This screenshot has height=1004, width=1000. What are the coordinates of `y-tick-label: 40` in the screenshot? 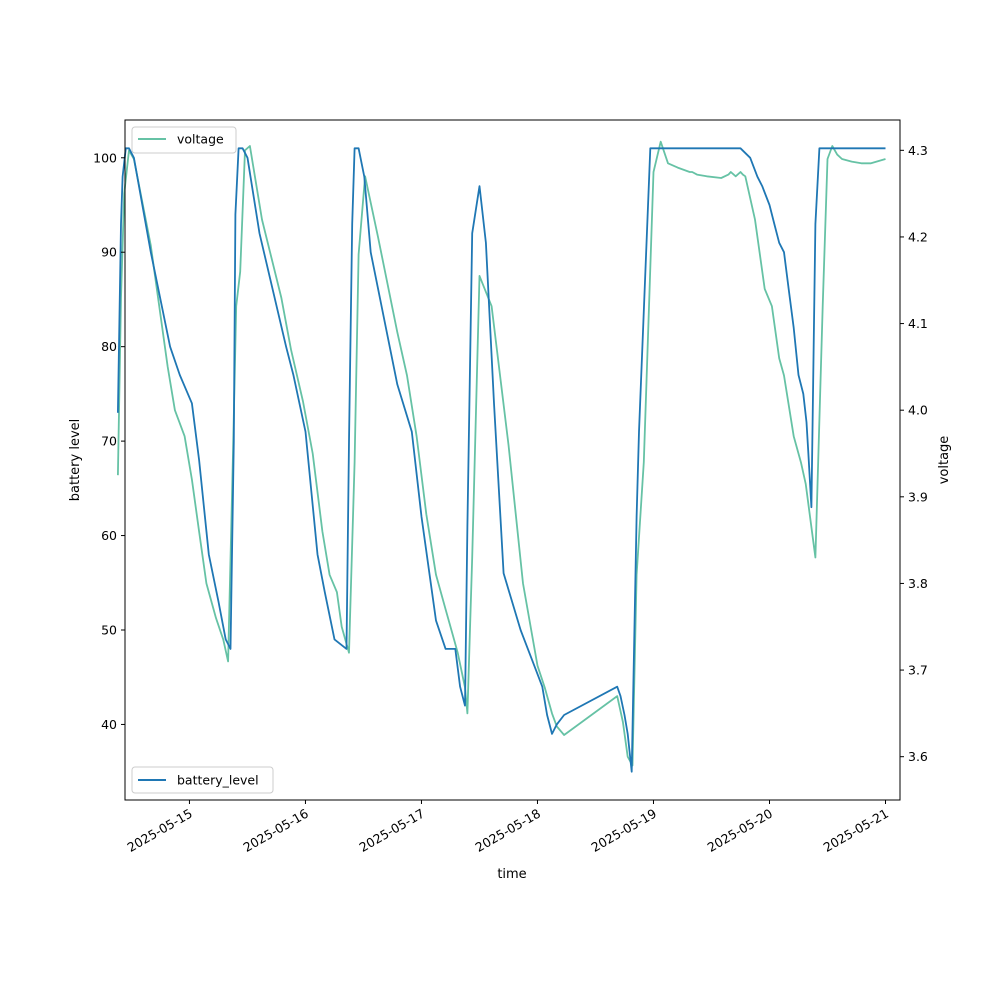 It's located at (109, 724).